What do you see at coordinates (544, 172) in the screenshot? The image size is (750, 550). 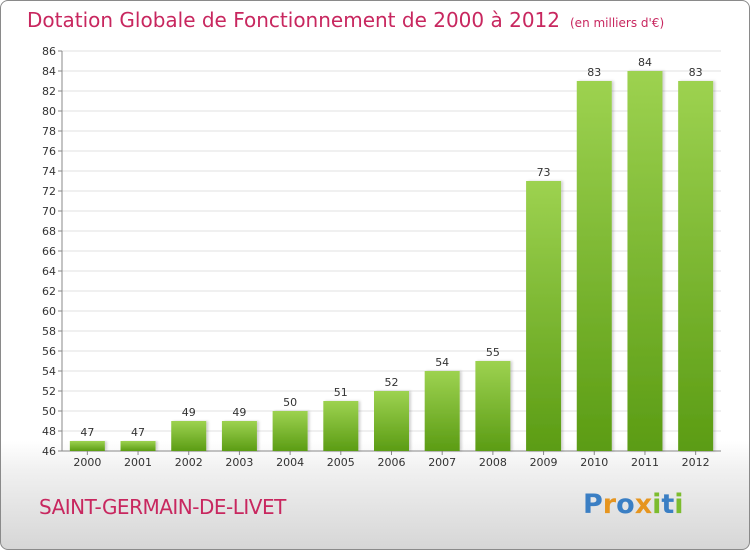 I see `data-label: 73` at bounding box center [544, 172].